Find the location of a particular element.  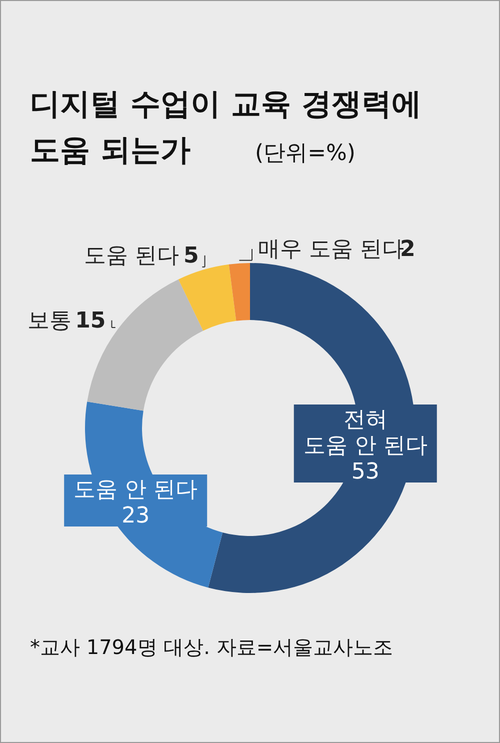

data-label: 53 is located at coordinates (365, 471).